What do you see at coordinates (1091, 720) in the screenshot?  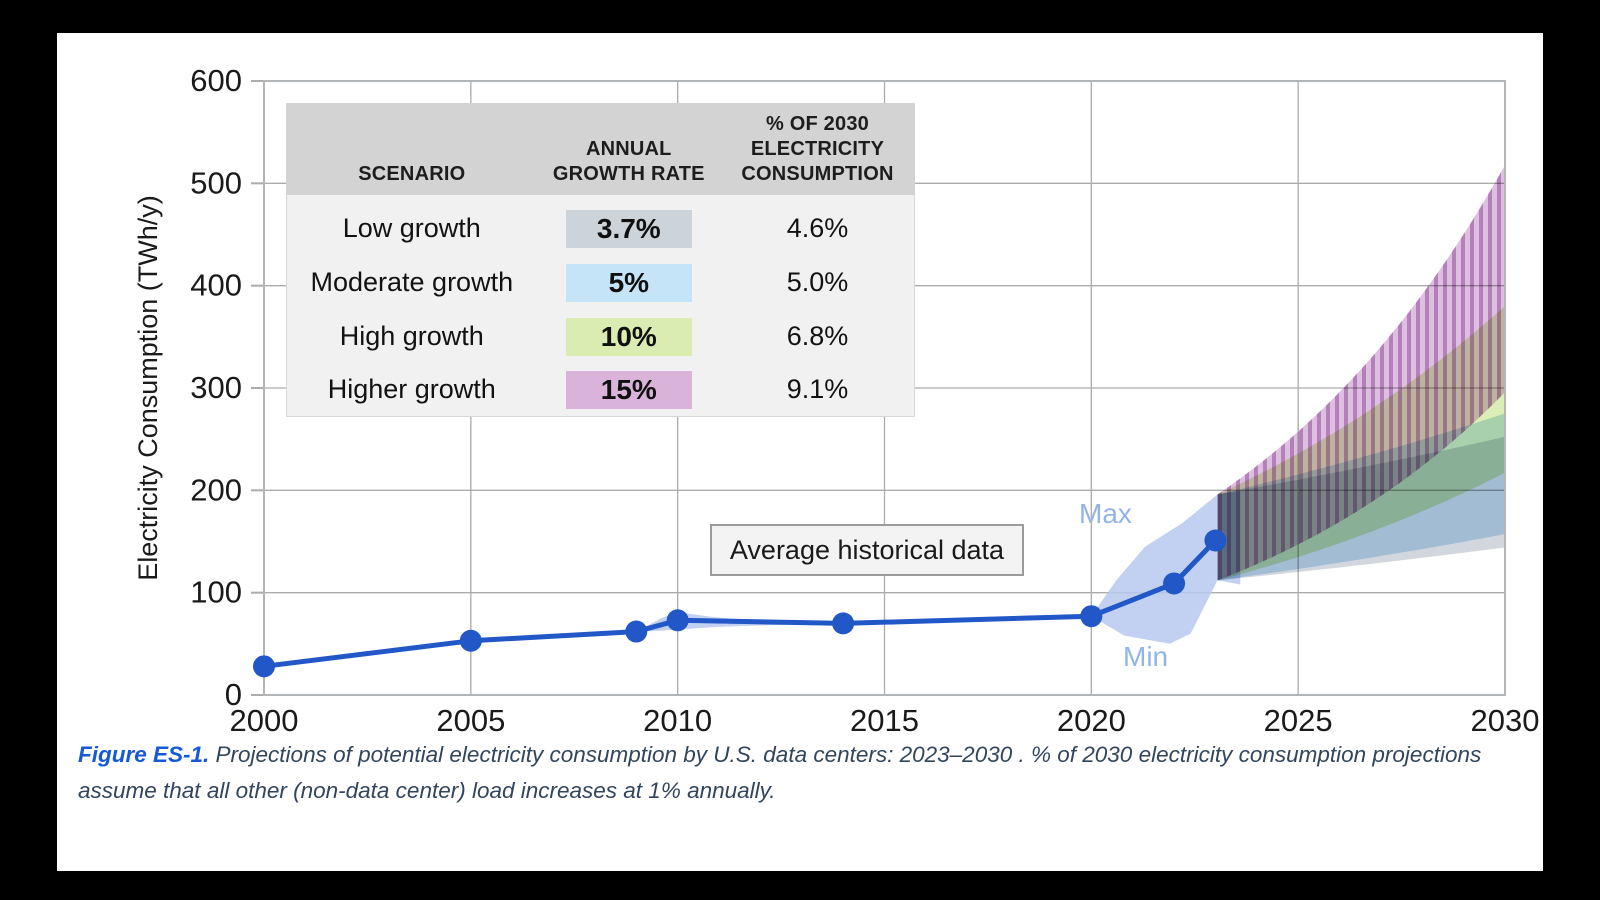 I see `x-tick-label: 2020` at bounding box center [1091, 720].